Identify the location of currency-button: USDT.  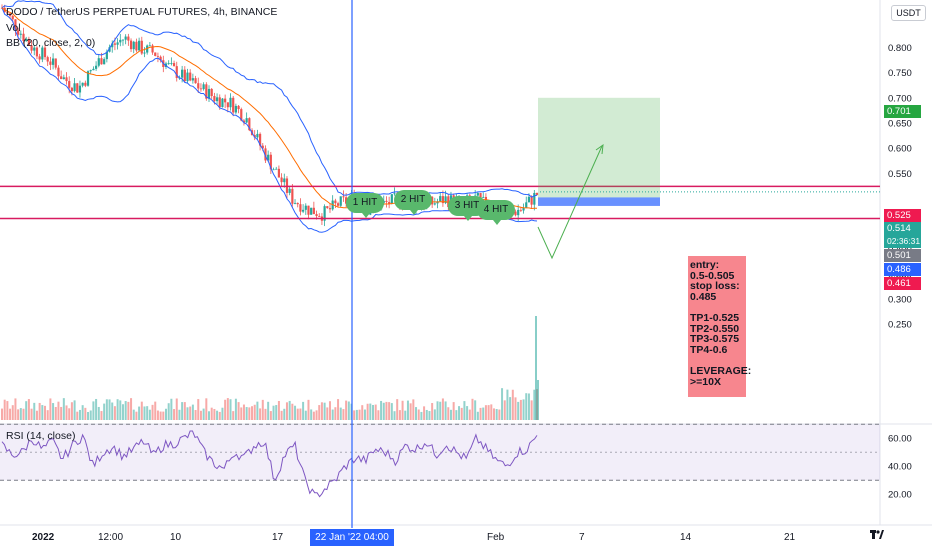
(908, 13).